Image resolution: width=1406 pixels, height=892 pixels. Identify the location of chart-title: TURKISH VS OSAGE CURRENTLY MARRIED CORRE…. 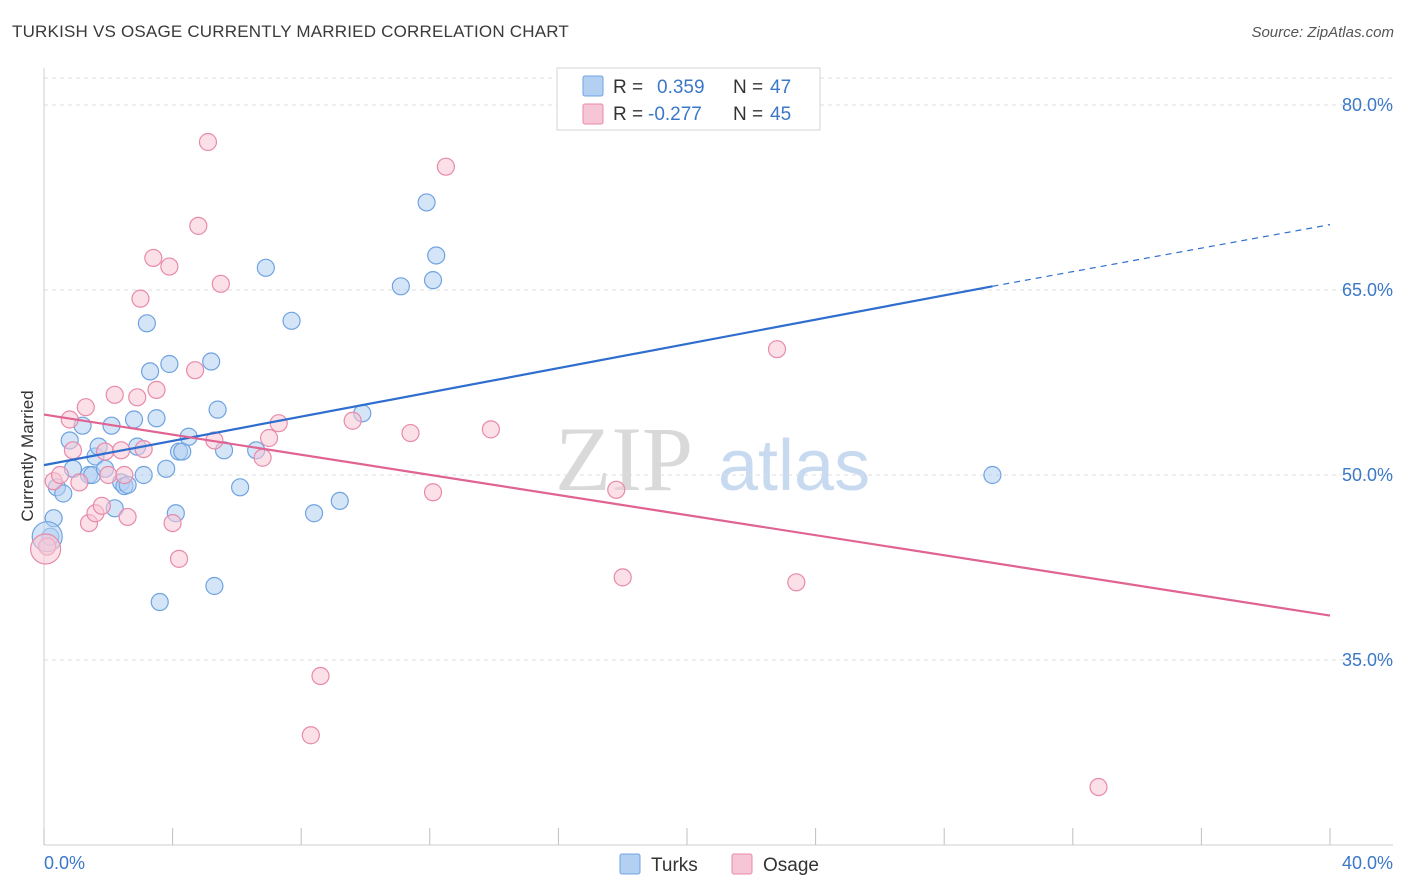
(290, 31).